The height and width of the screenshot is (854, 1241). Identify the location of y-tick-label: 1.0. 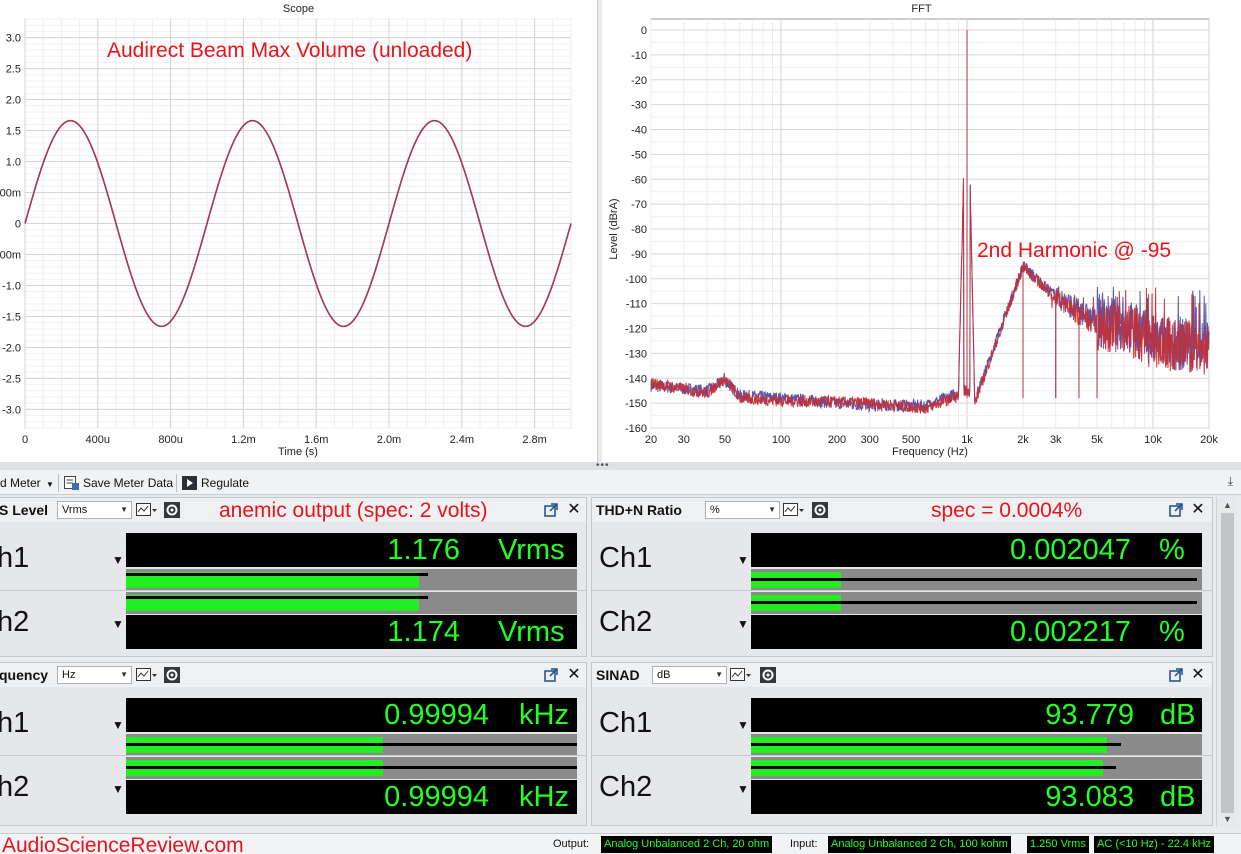
(13, 163).